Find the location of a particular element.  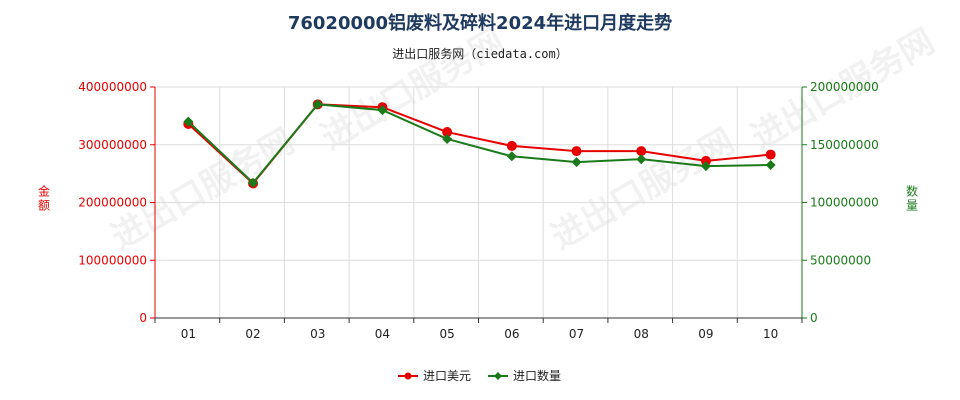

y-right-tick-label: 100000000 is located at coordinates (844, 203).